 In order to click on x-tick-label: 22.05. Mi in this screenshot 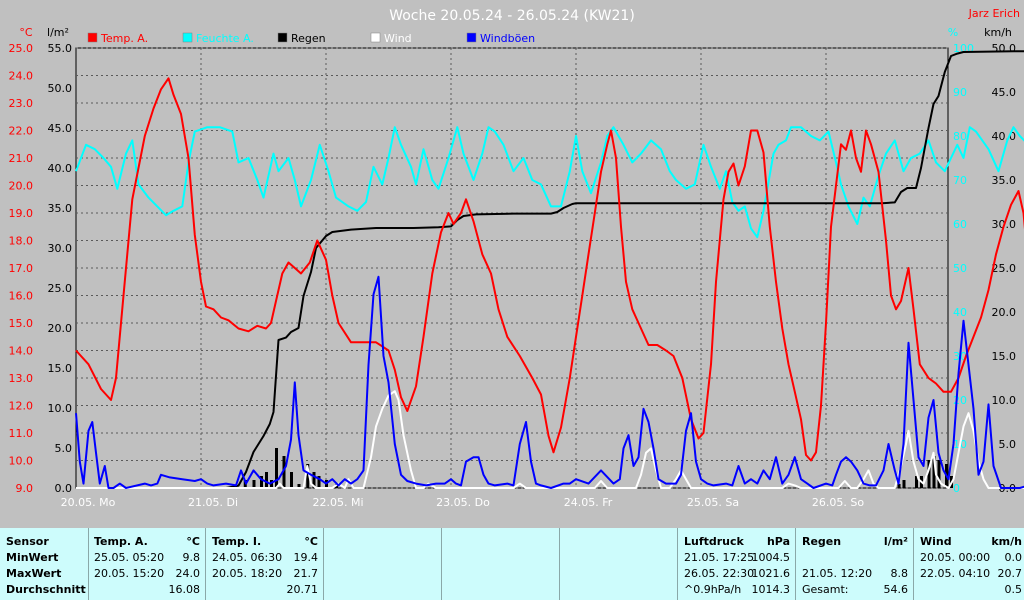, I will do `click(337, 502)`.